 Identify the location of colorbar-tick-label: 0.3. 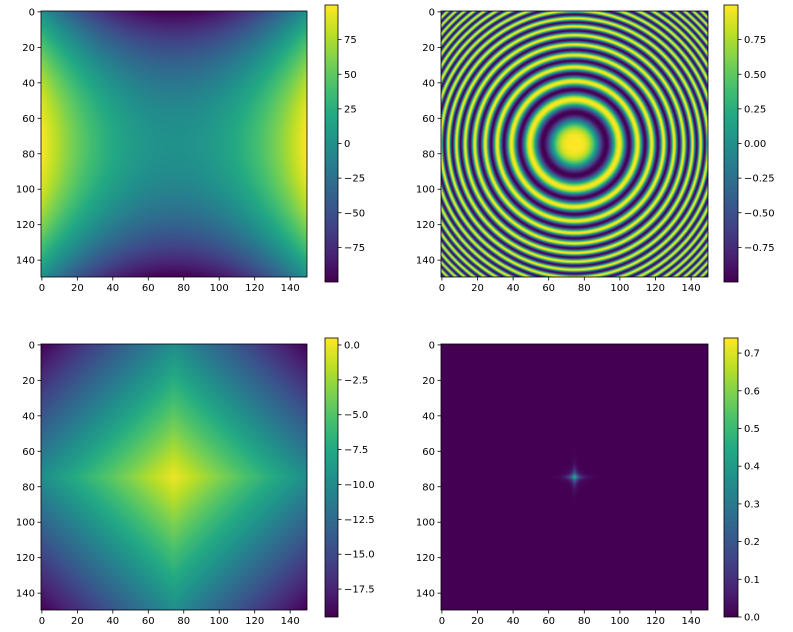
(752, 504).